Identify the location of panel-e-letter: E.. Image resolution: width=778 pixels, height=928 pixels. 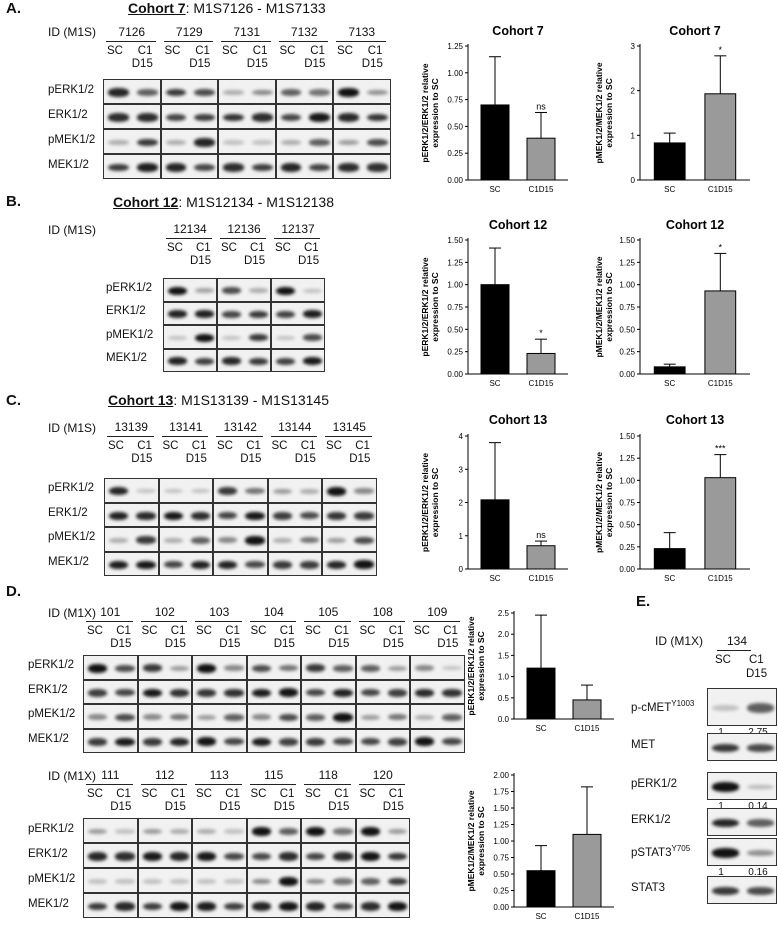
(643, 601).